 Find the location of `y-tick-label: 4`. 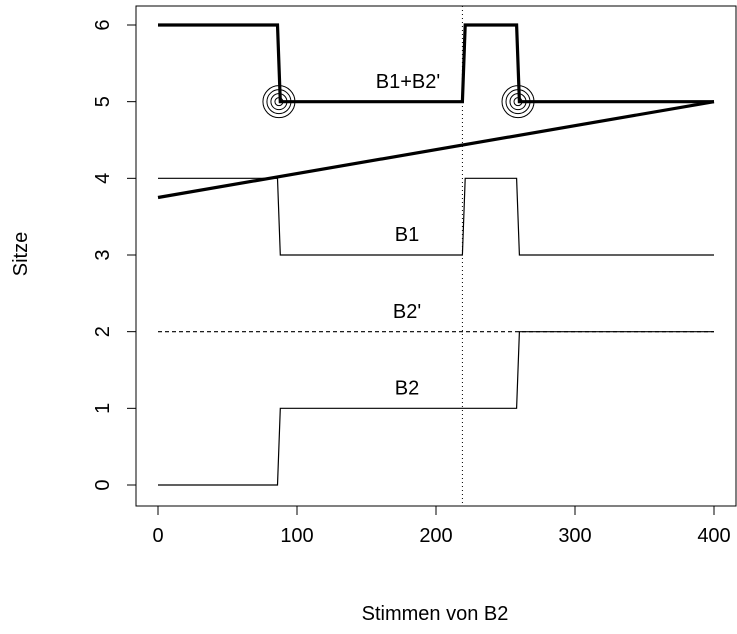

y-tick-label: 4 is located at coordinates (103, 178).